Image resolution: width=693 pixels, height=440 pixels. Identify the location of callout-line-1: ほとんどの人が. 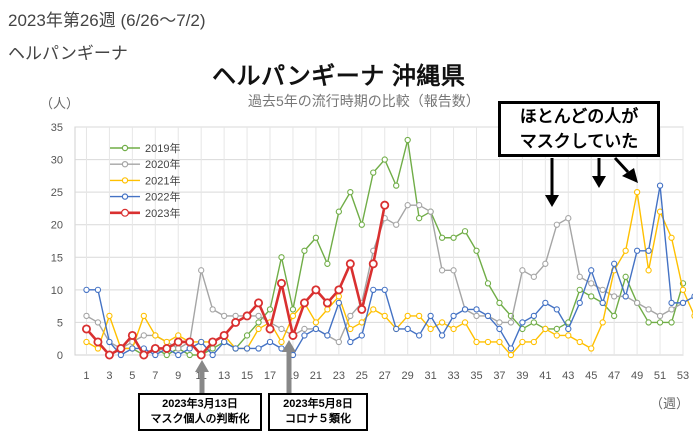
(579, 116).